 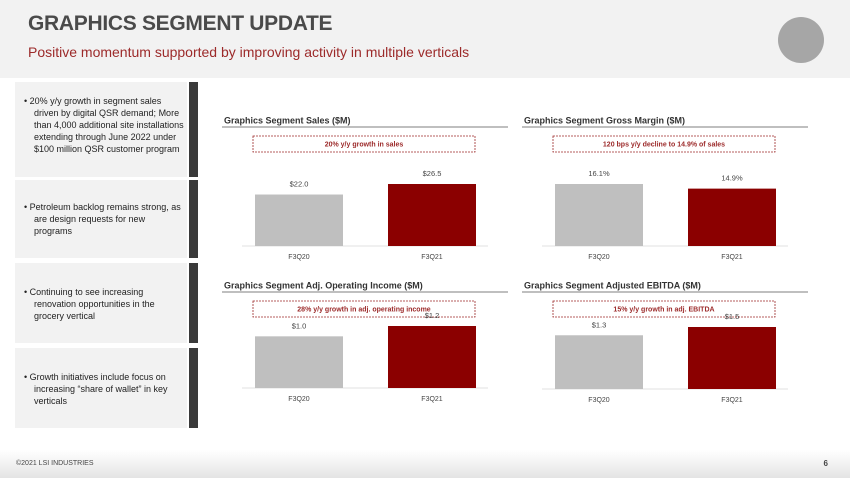 I want to click on footer-band, so click(x=425, y=464).